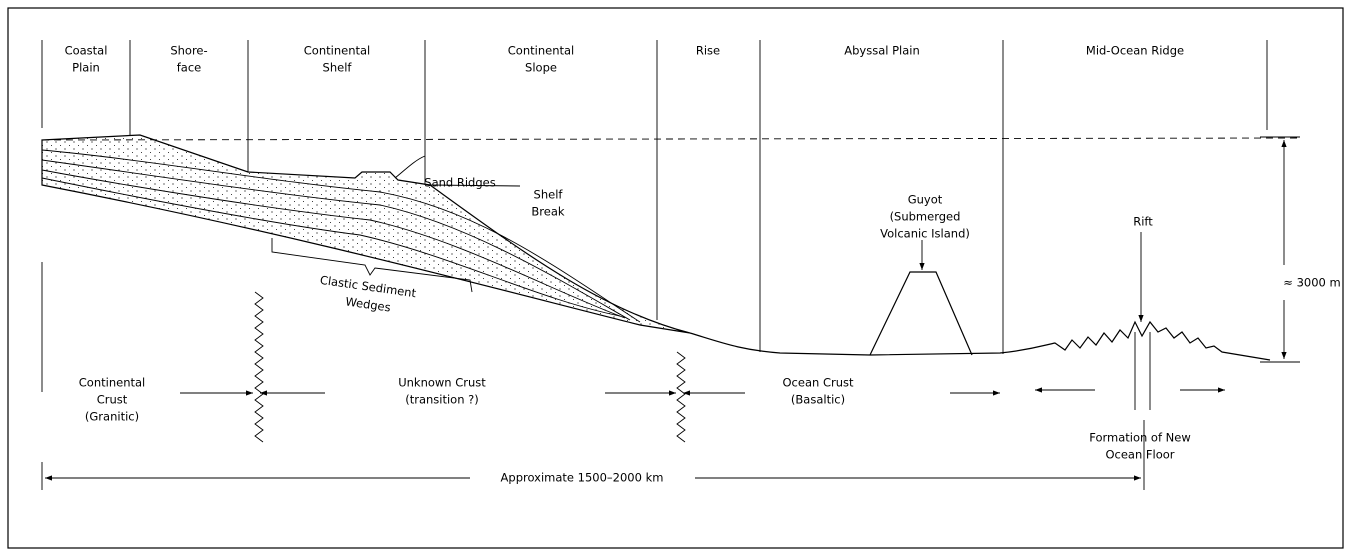  What do you see at coordinates (338, 68) in the screenshot?
I see `zone-label: Shelf` at bounding box center [338, 68].